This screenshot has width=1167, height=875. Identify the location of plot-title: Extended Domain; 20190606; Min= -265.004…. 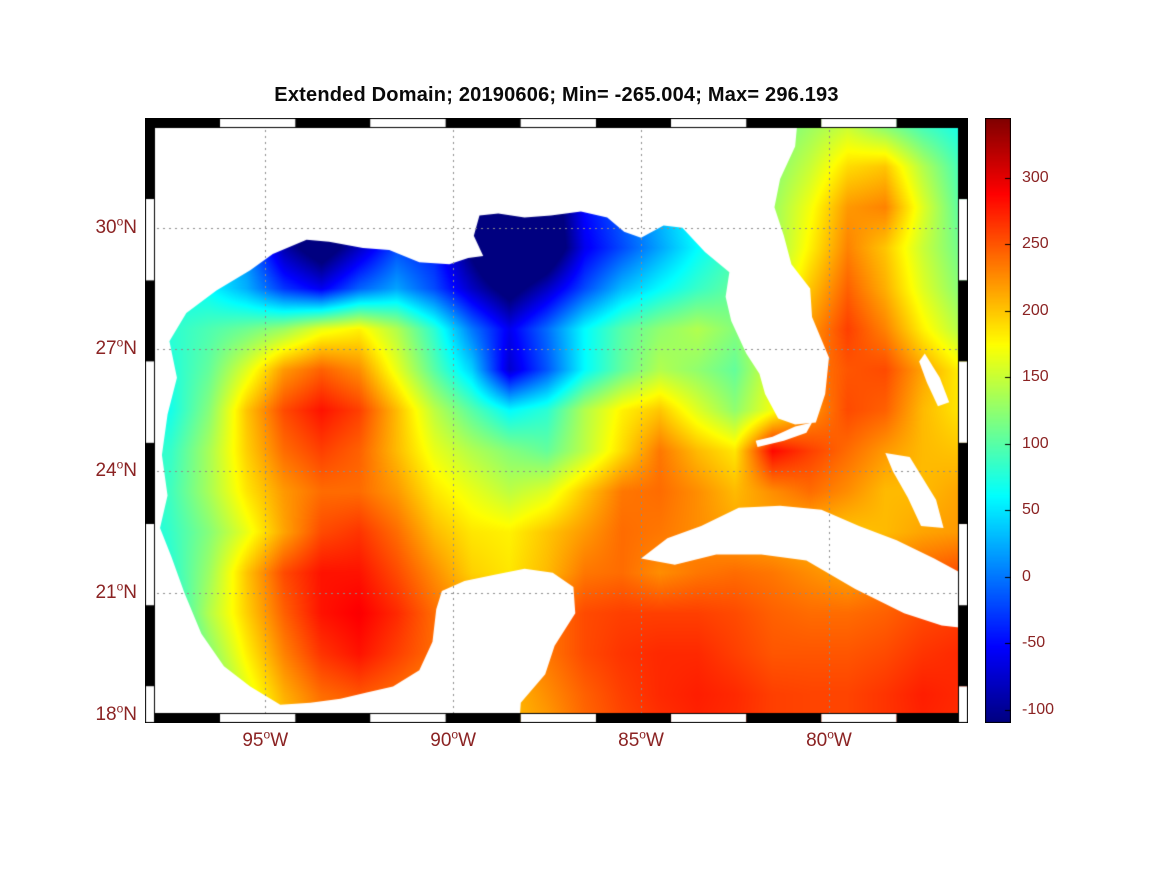
(556, 95).